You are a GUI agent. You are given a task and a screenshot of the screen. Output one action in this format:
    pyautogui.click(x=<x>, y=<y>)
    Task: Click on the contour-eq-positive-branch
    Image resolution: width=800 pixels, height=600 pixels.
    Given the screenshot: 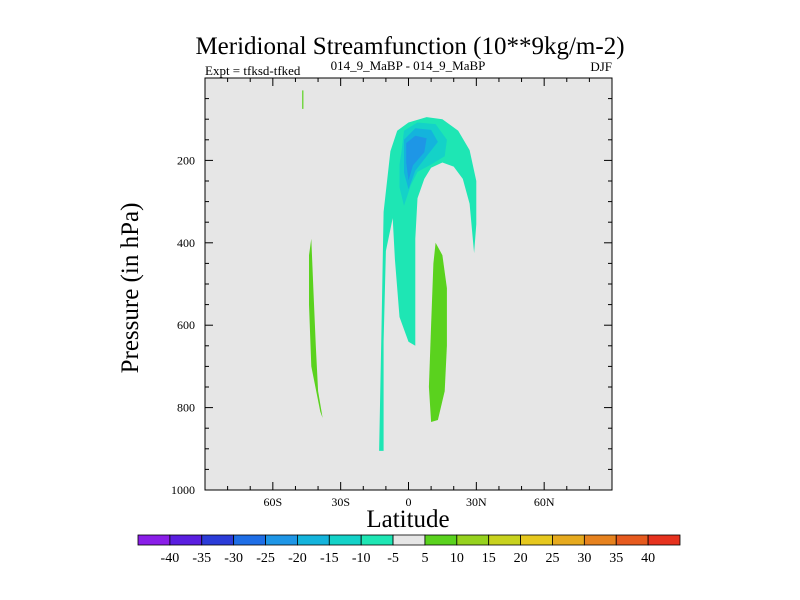 What is the action you would take?
    pyautogui.click(x=437, y=332)
    